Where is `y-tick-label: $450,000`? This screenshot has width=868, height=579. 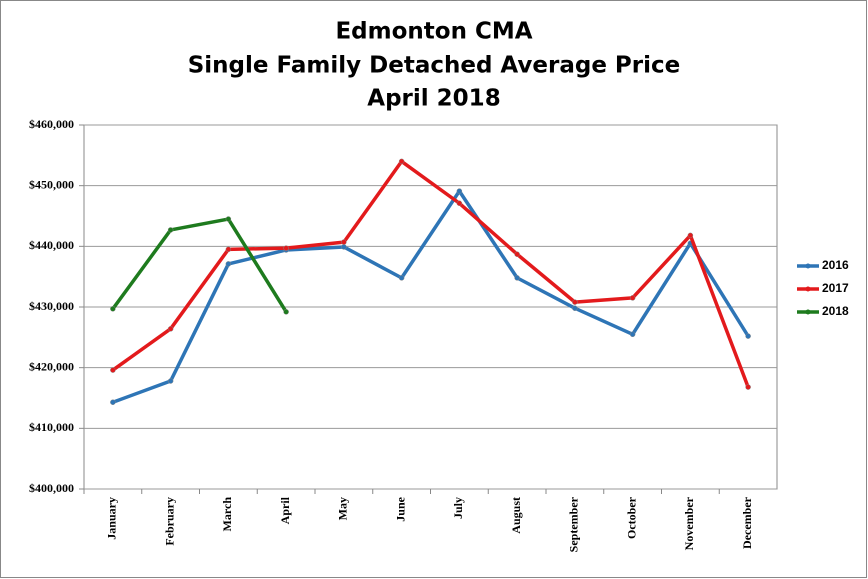
y-tick-label: $450,000 is located at coordinates (51, 184).